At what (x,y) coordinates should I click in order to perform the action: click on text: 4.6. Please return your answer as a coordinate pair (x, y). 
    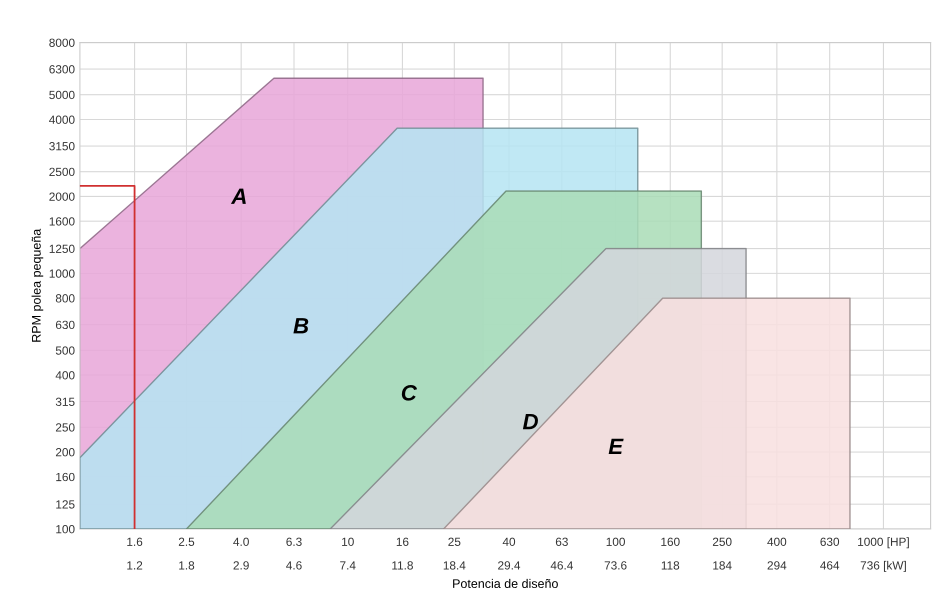
    Looking at the image, I should click on (294, 565).